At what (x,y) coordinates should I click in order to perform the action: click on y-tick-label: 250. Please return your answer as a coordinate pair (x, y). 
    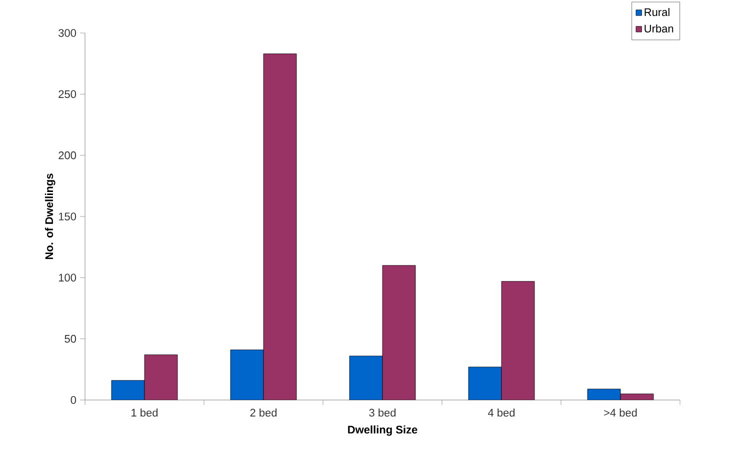
    Looking at the image, I should click on (67, 94).